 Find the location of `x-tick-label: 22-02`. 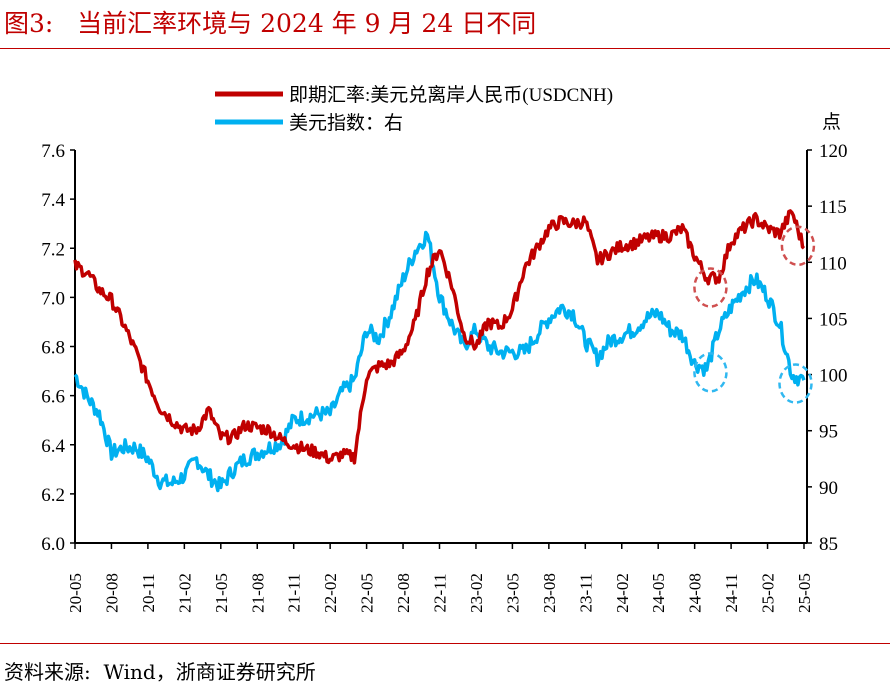

x-tick-label: 22-02 is located at coordinates (330, 593).